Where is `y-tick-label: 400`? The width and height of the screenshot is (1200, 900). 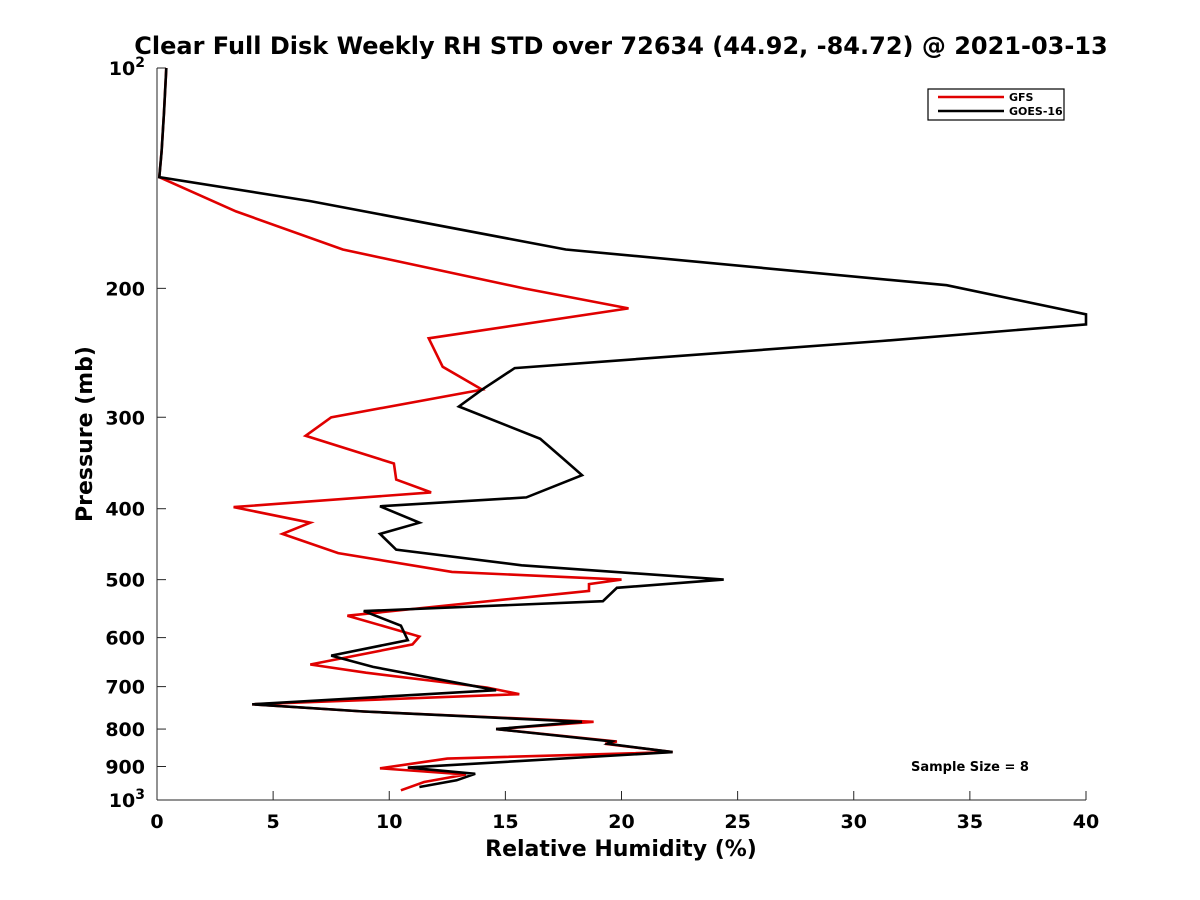 y-tick-label: 400 is located at coordinates (125, 510).